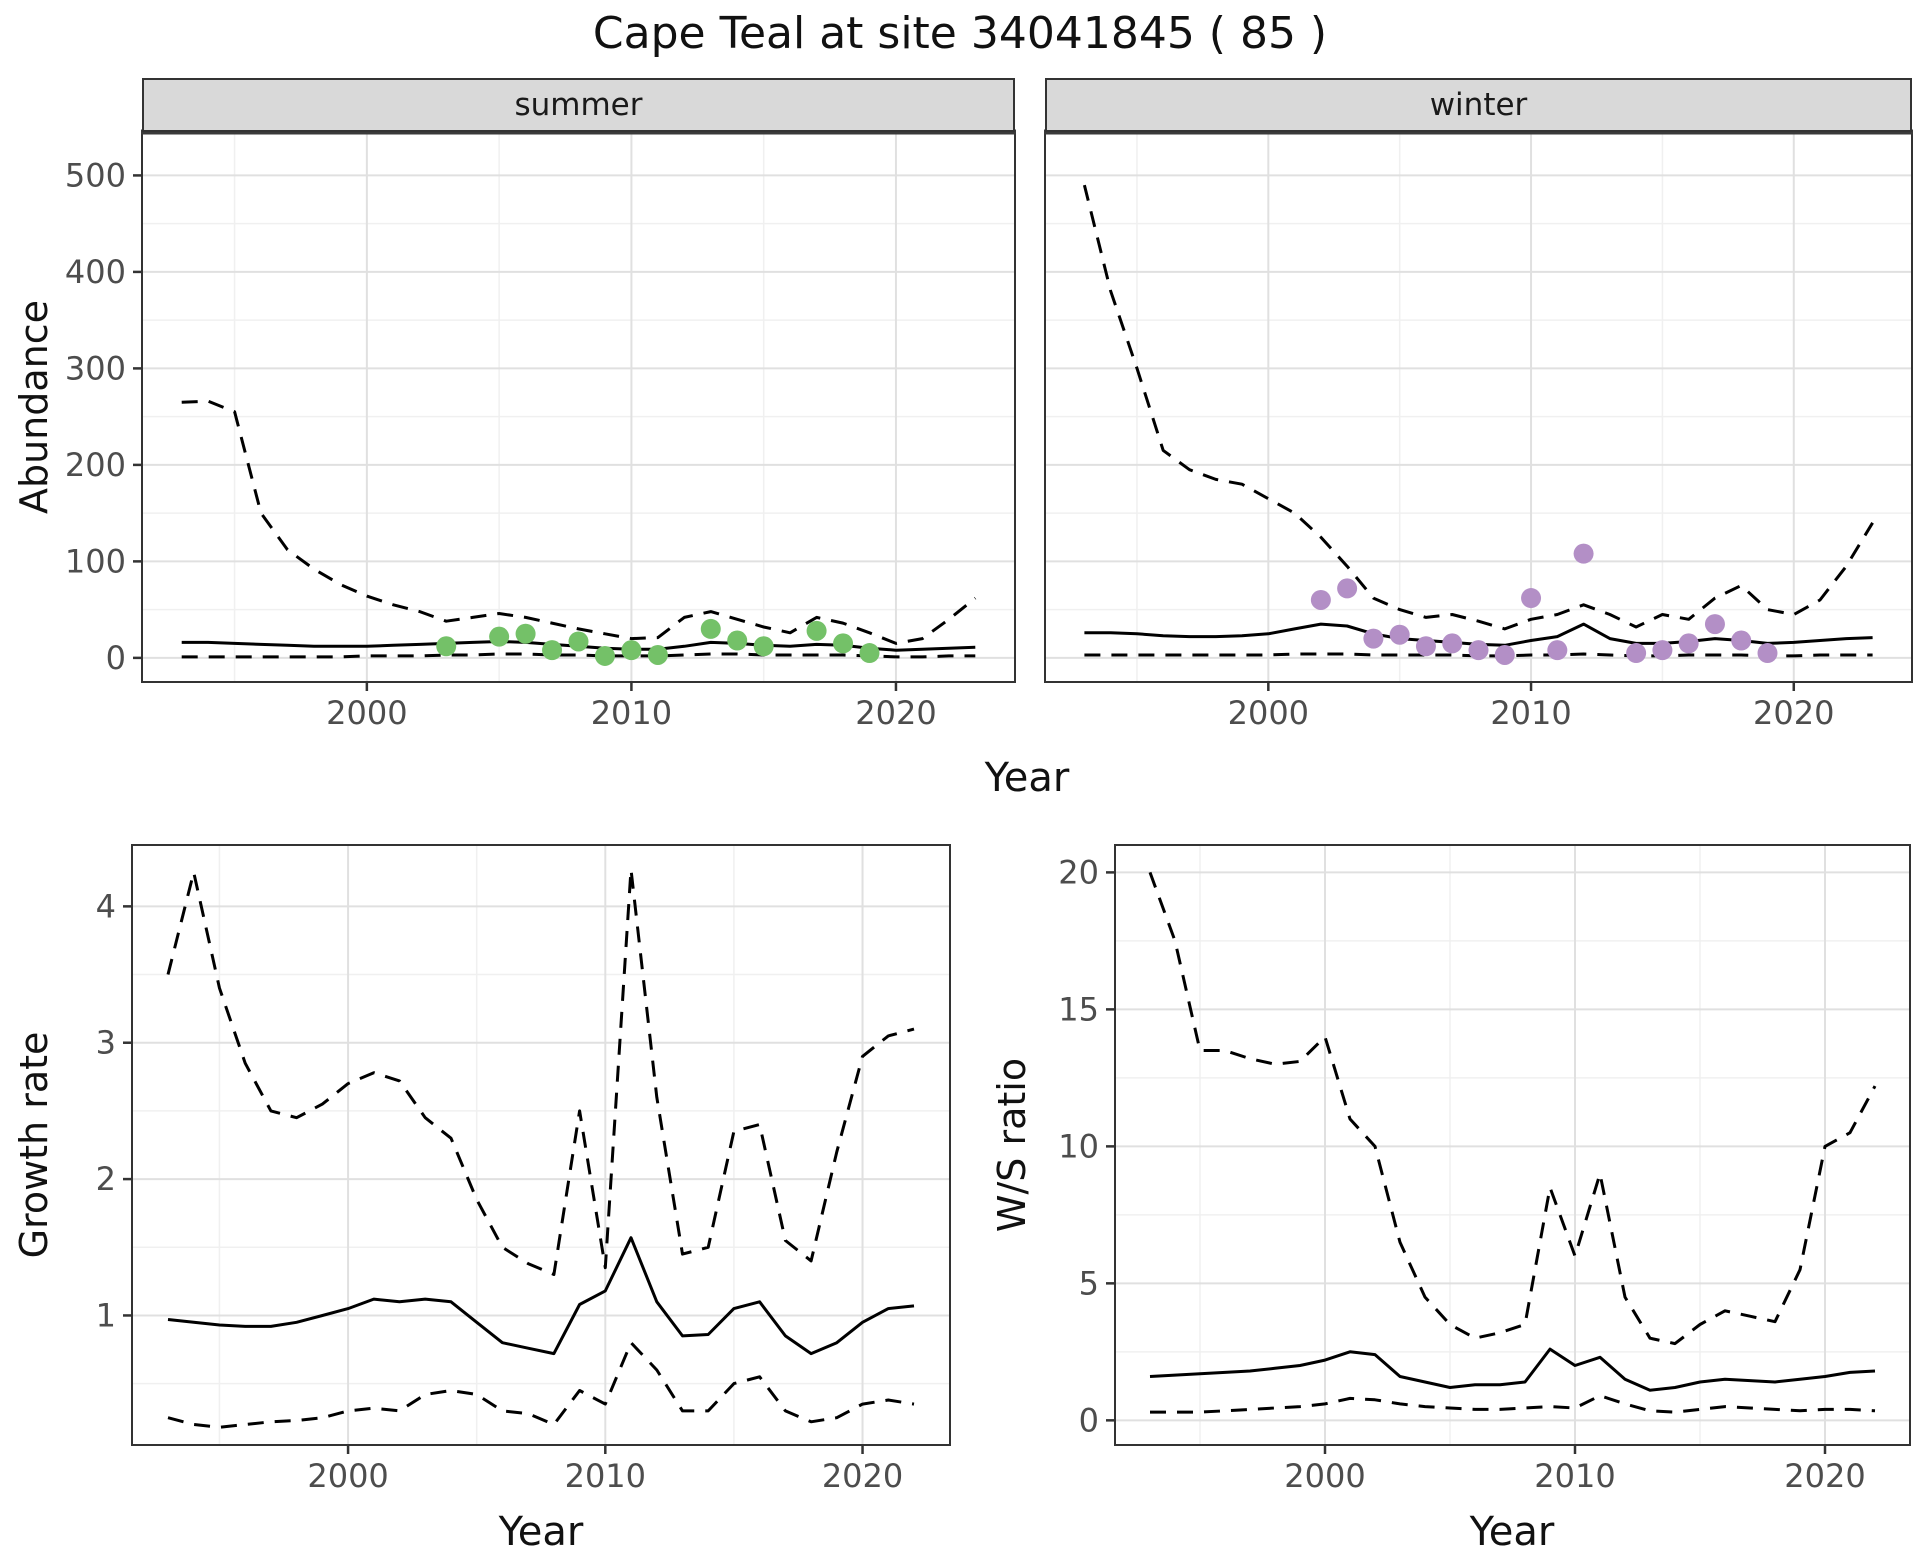  What do you see at coordinates (34, 407) in the screenshot?
I see `abundance-axis-title: Abundance` at bounding box center [34, 407].